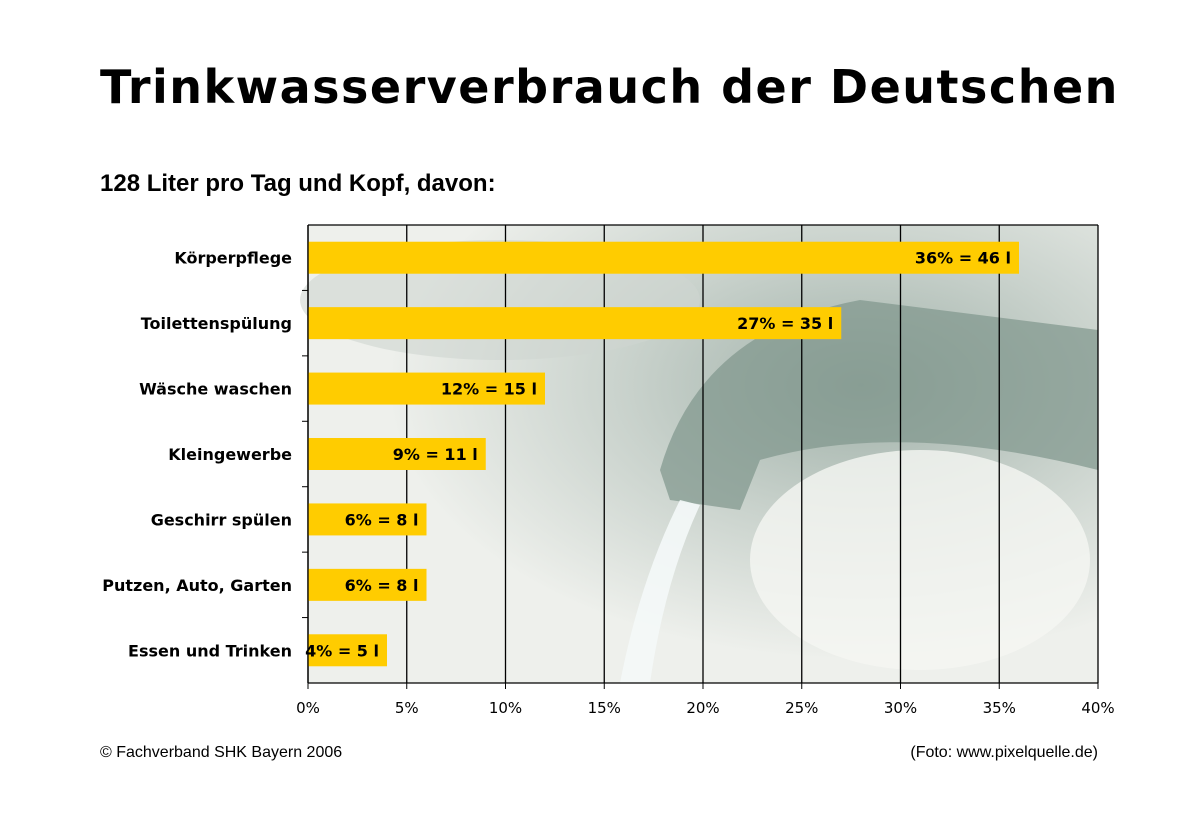 Image resolution: width=1200 pixels, height=831 pixels. I want to click on category-label: Toilettenspülung, so click(216, 323).